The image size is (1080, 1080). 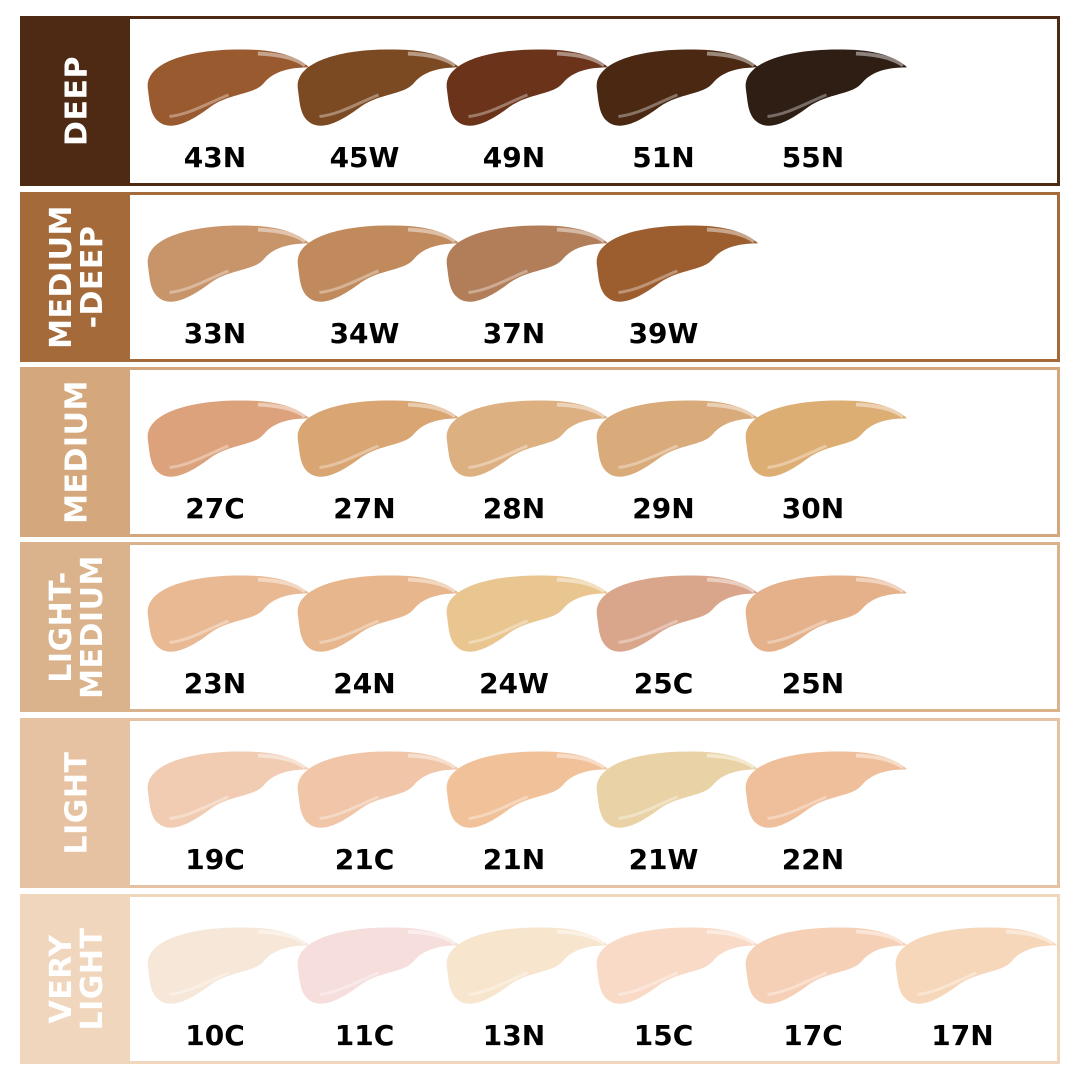 I want to click on shade-area: 27C 27N 28N 29N 30N, so click(x=593, y=452).